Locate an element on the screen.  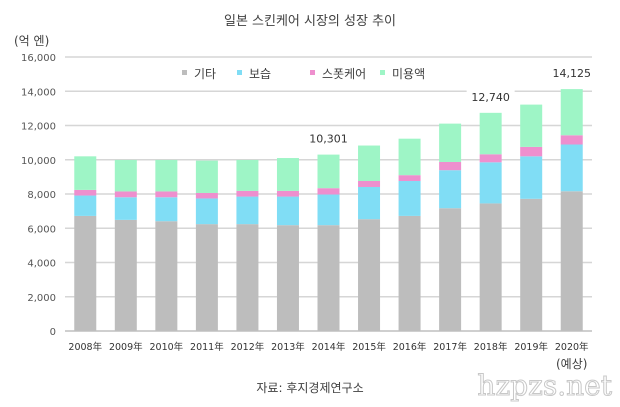
x-tick-label: 2019年 is located at coordinates (531, 347).